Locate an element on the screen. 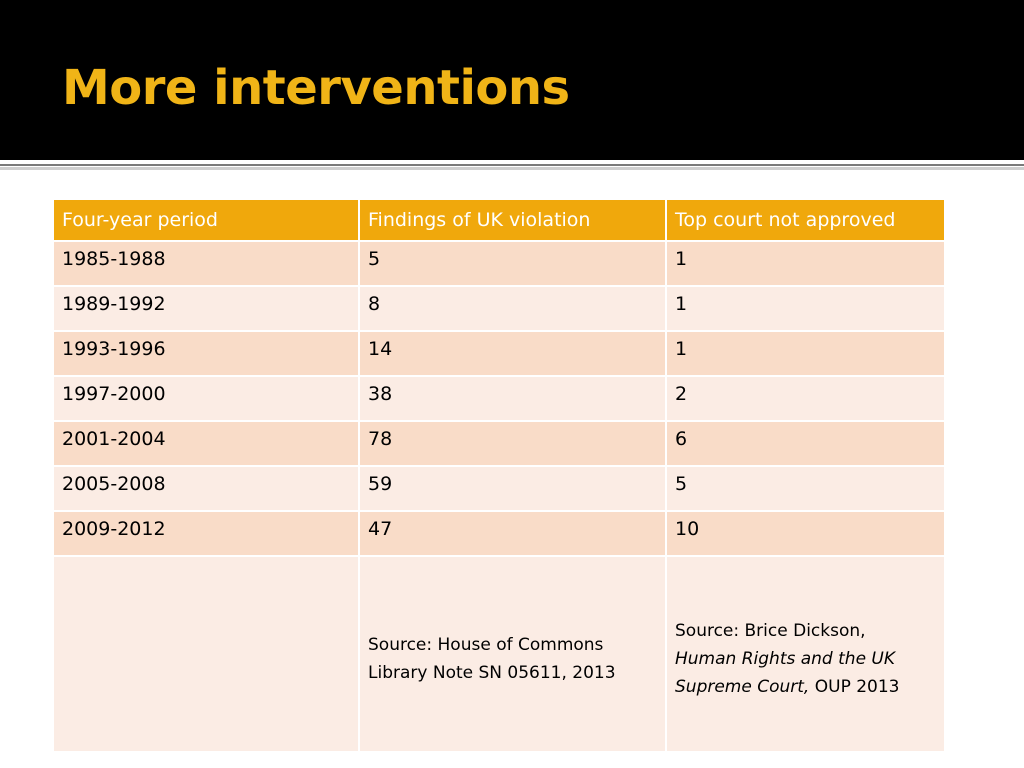 This screenshot has width=1024, height=768. column-header-top-court: Top court not approved is located at coordinates (805, 220).